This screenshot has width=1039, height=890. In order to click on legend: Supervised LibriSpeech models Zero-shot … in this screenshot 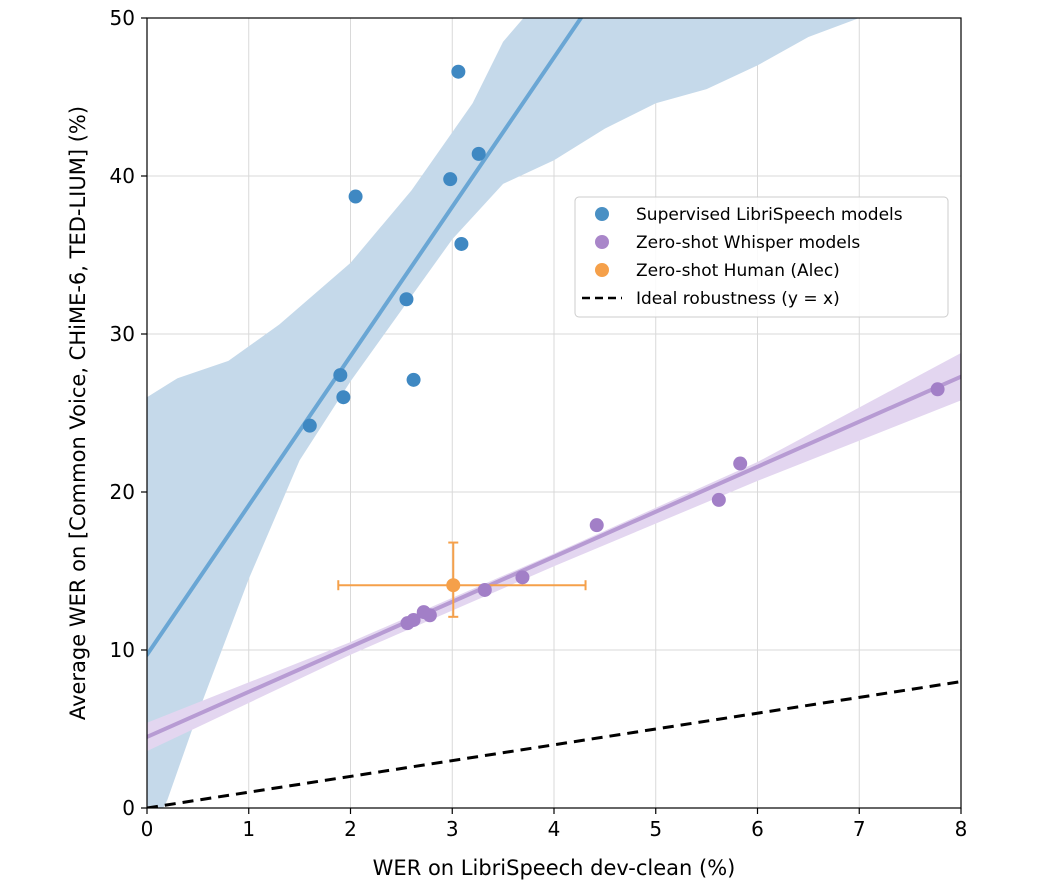, I will do `click(761, 257)`.